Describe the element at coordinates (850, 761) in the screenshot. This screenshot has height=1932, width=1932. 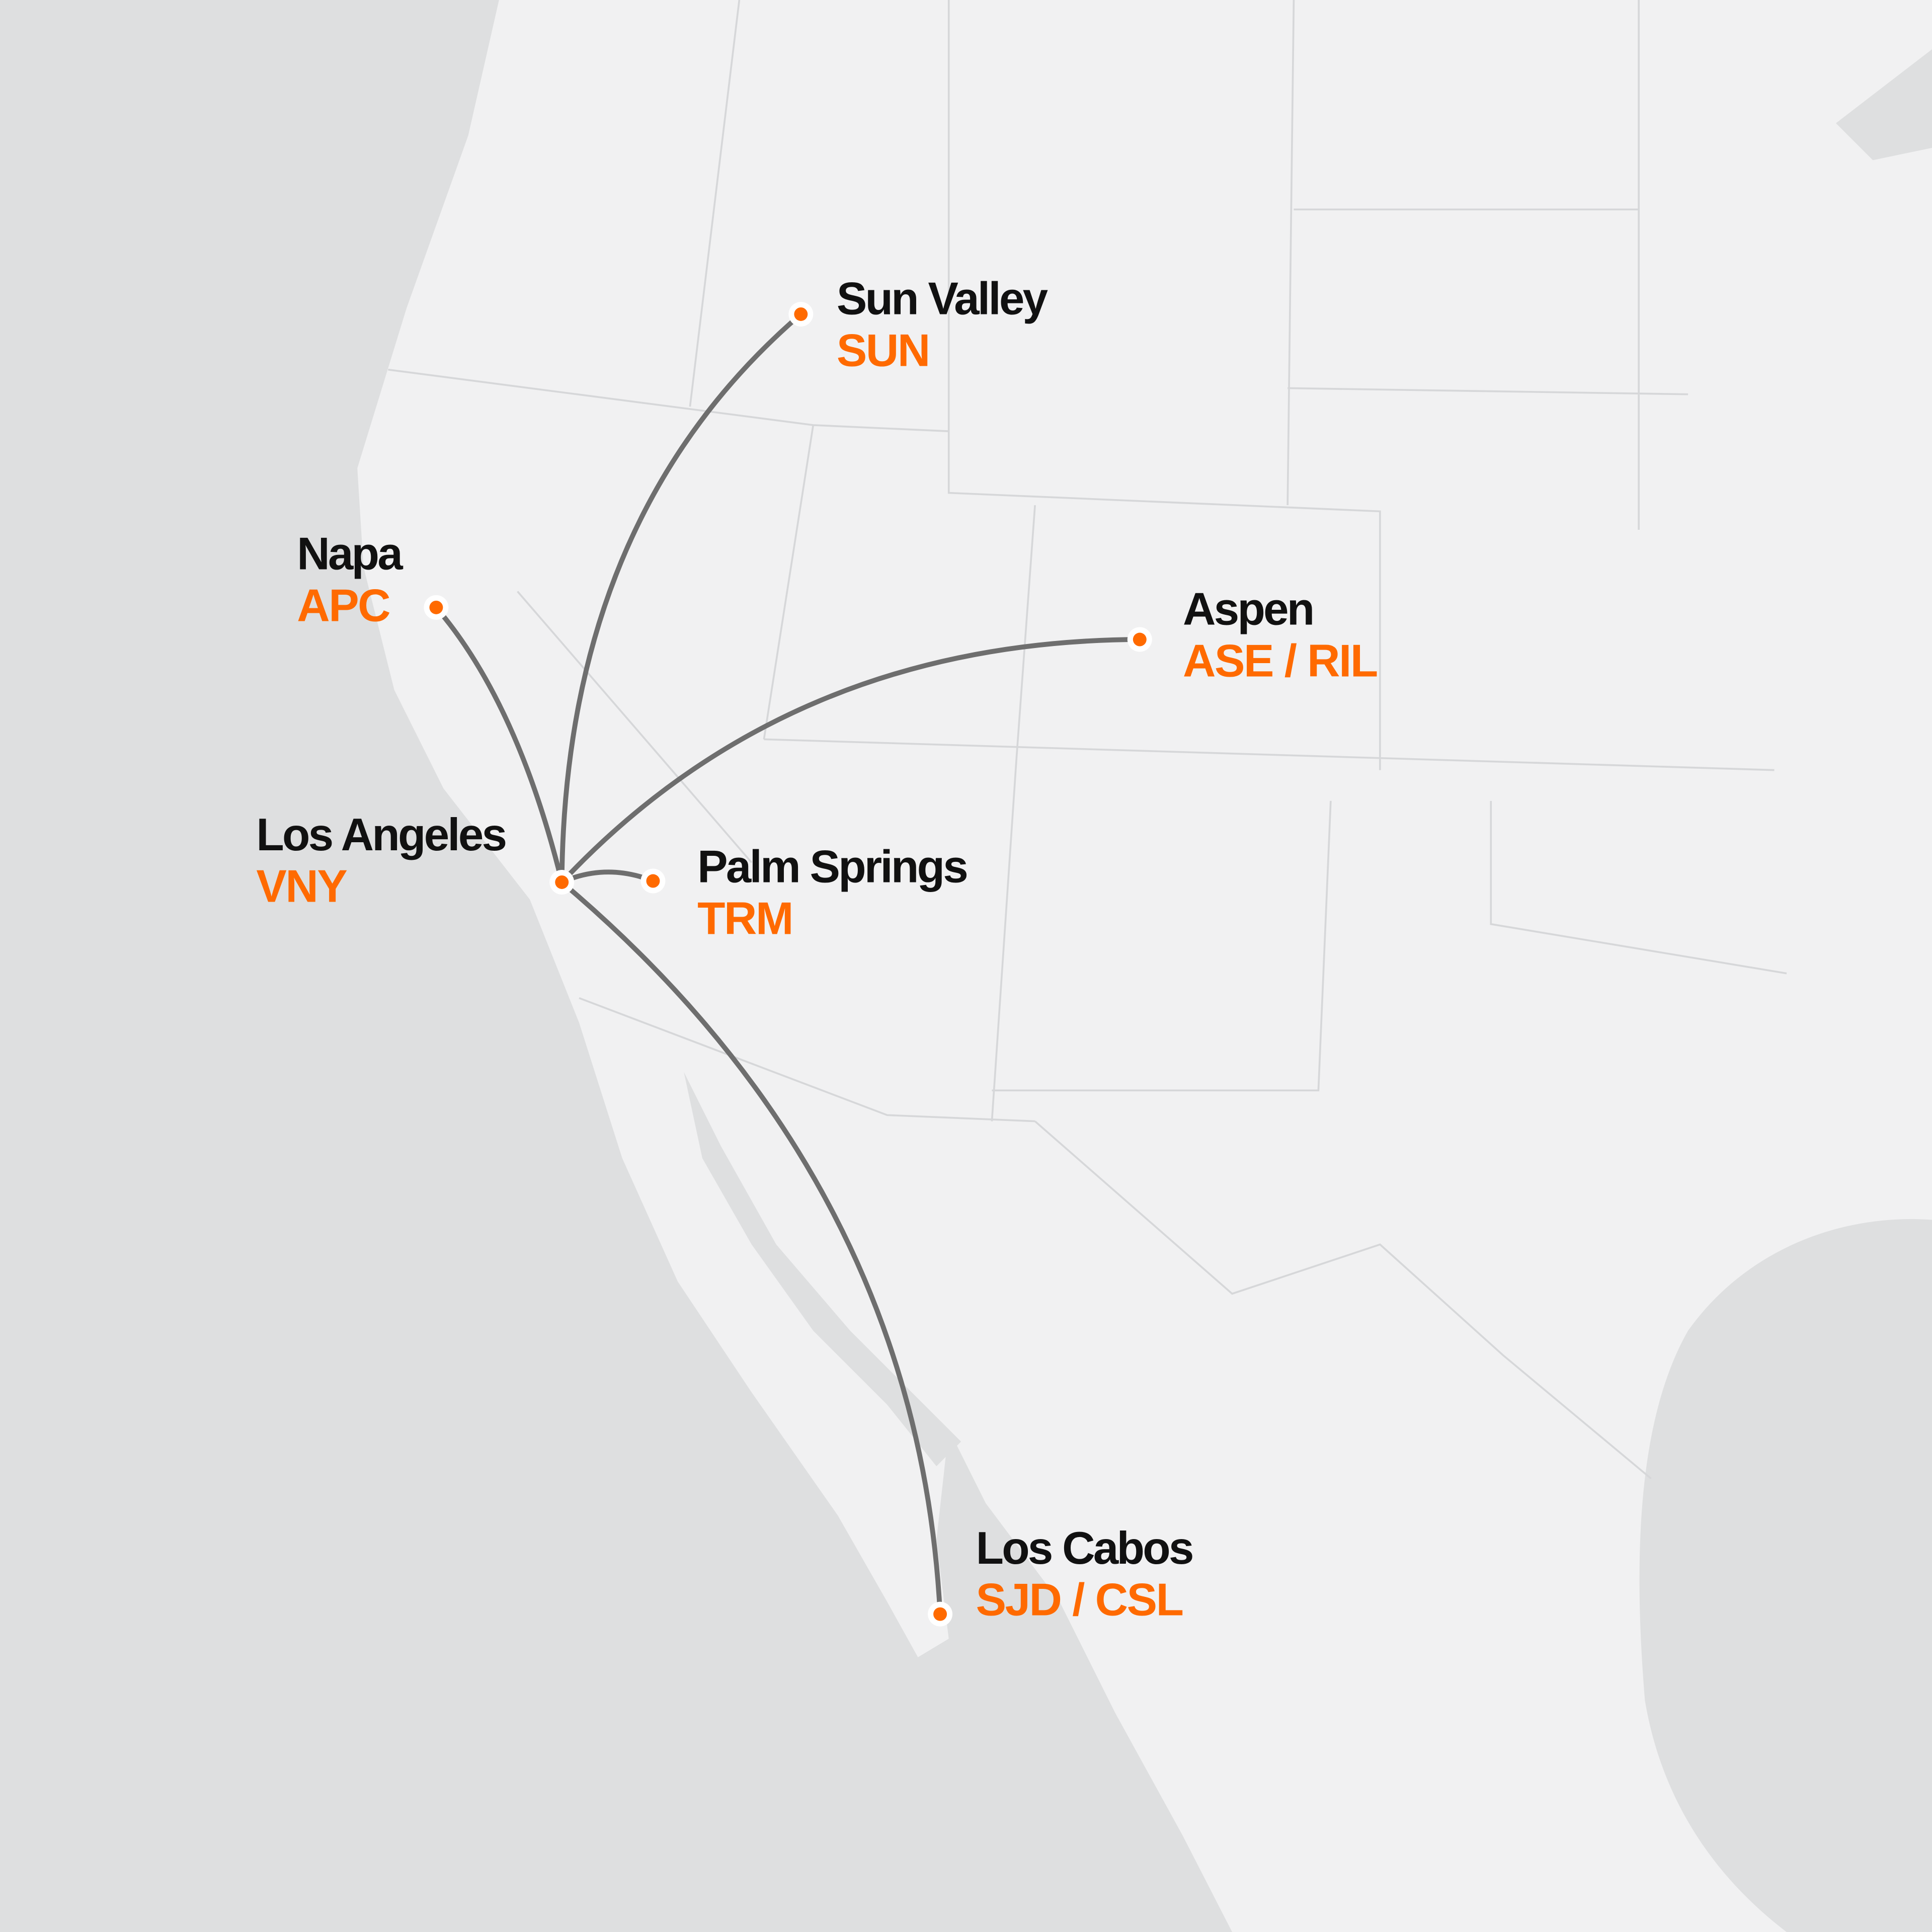
I see `route-aspen` at that location.